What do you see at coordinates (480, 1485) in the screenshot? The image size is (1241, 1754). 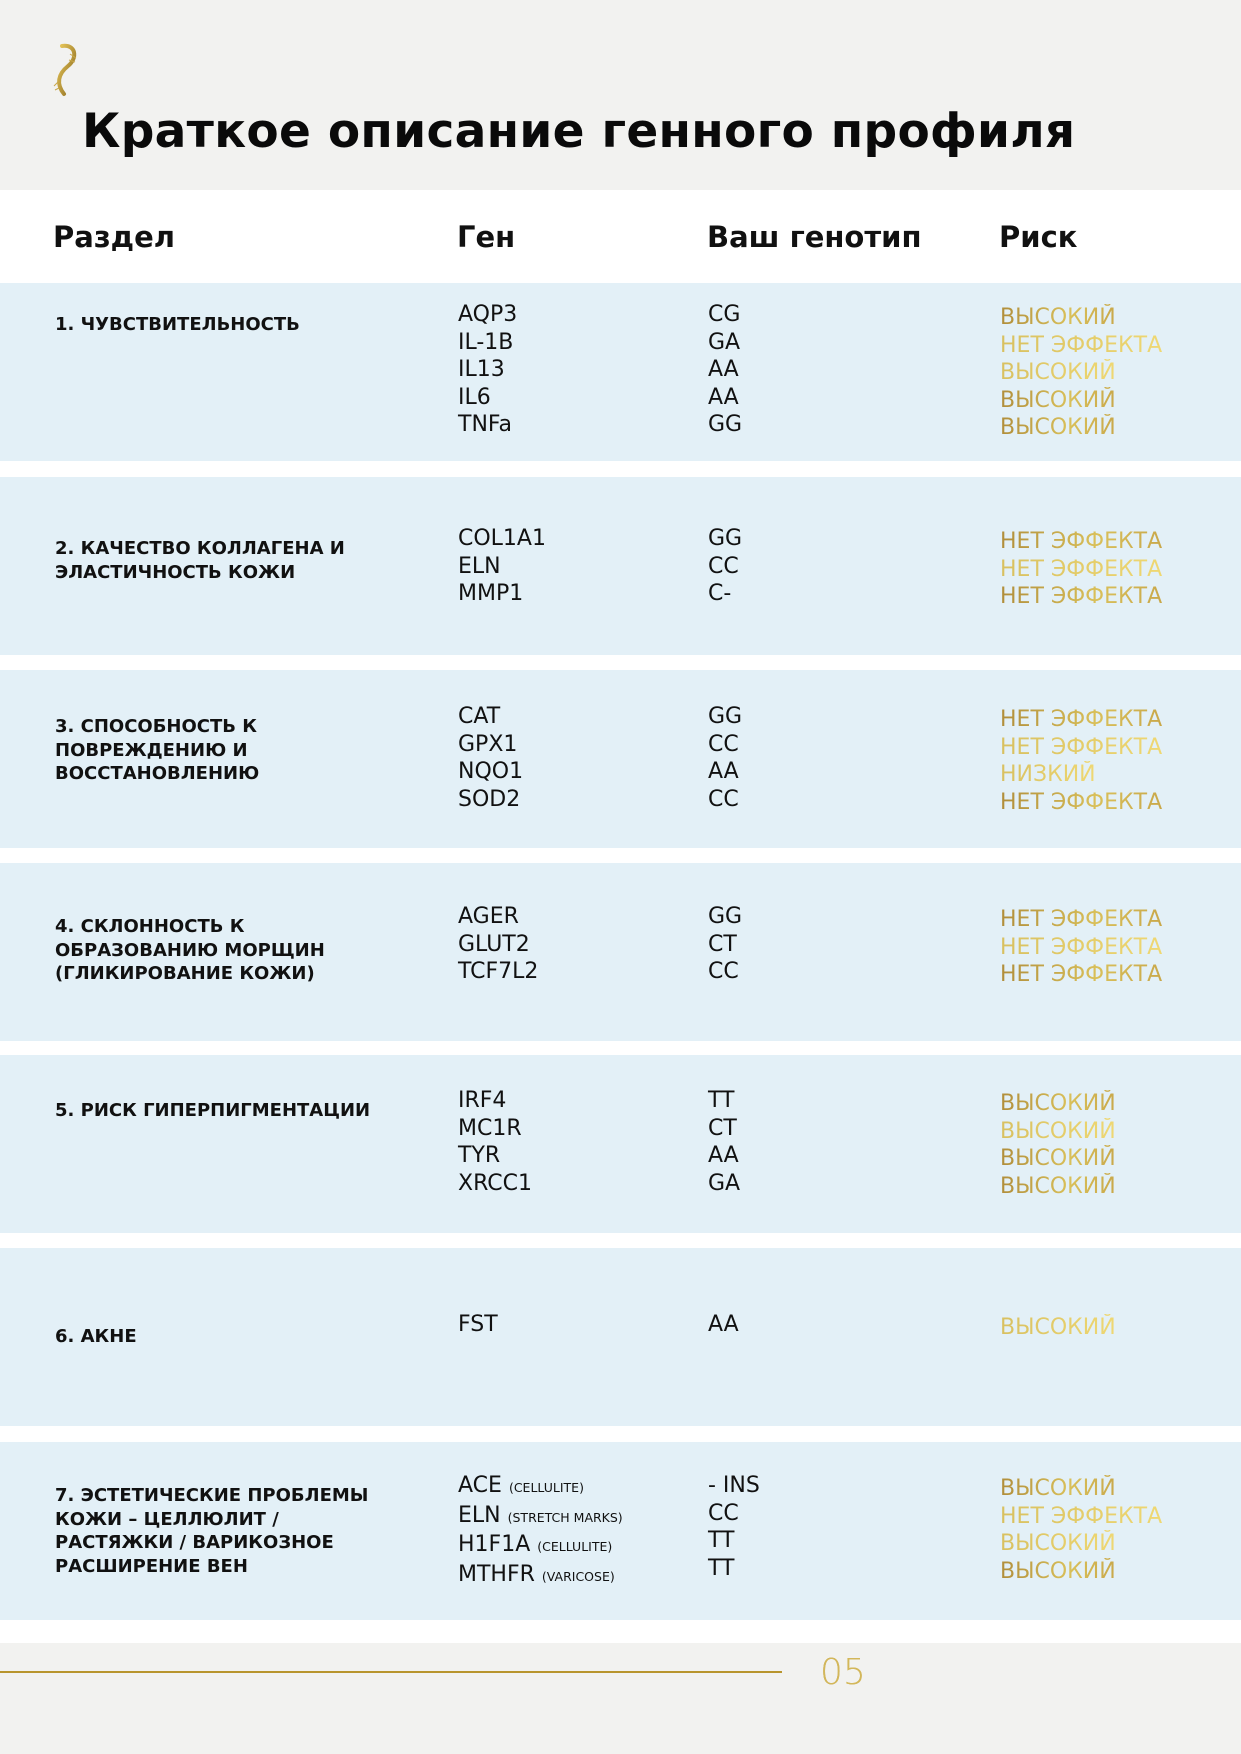 I see `gene-name: ACE` at bounding box center [480, 1485].